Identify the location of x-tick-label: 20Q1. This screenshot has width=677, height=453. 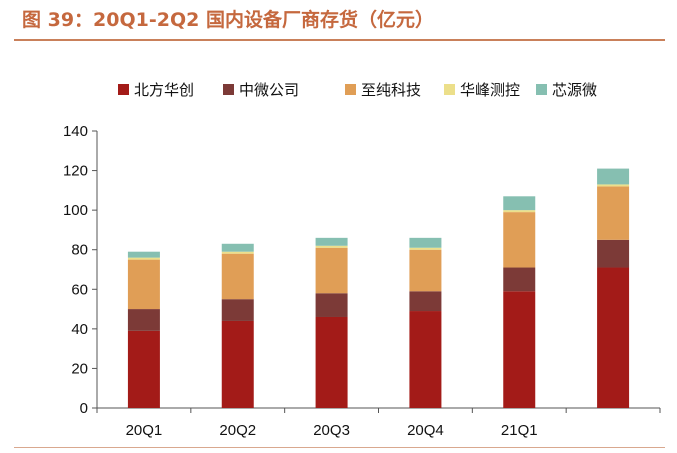
(144, 430).